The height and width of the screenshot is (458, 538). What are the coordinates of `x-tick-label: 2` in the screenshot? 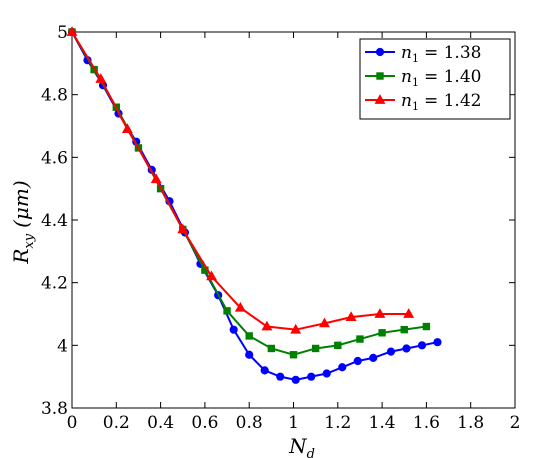 It's located at (515, 423).